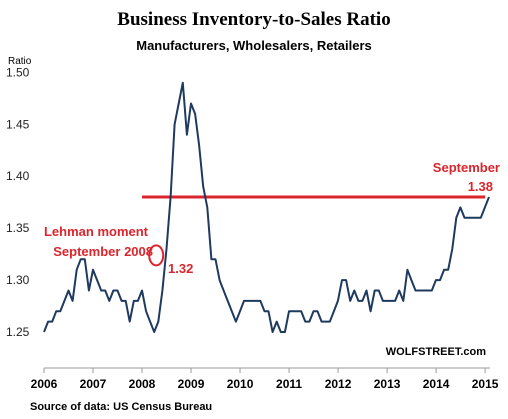 The image size is (508, 419). What do you see at coordinates (338, 384) in the screenshot?
I see `x-tick-label: 2012` at bounding box center [338, 384].